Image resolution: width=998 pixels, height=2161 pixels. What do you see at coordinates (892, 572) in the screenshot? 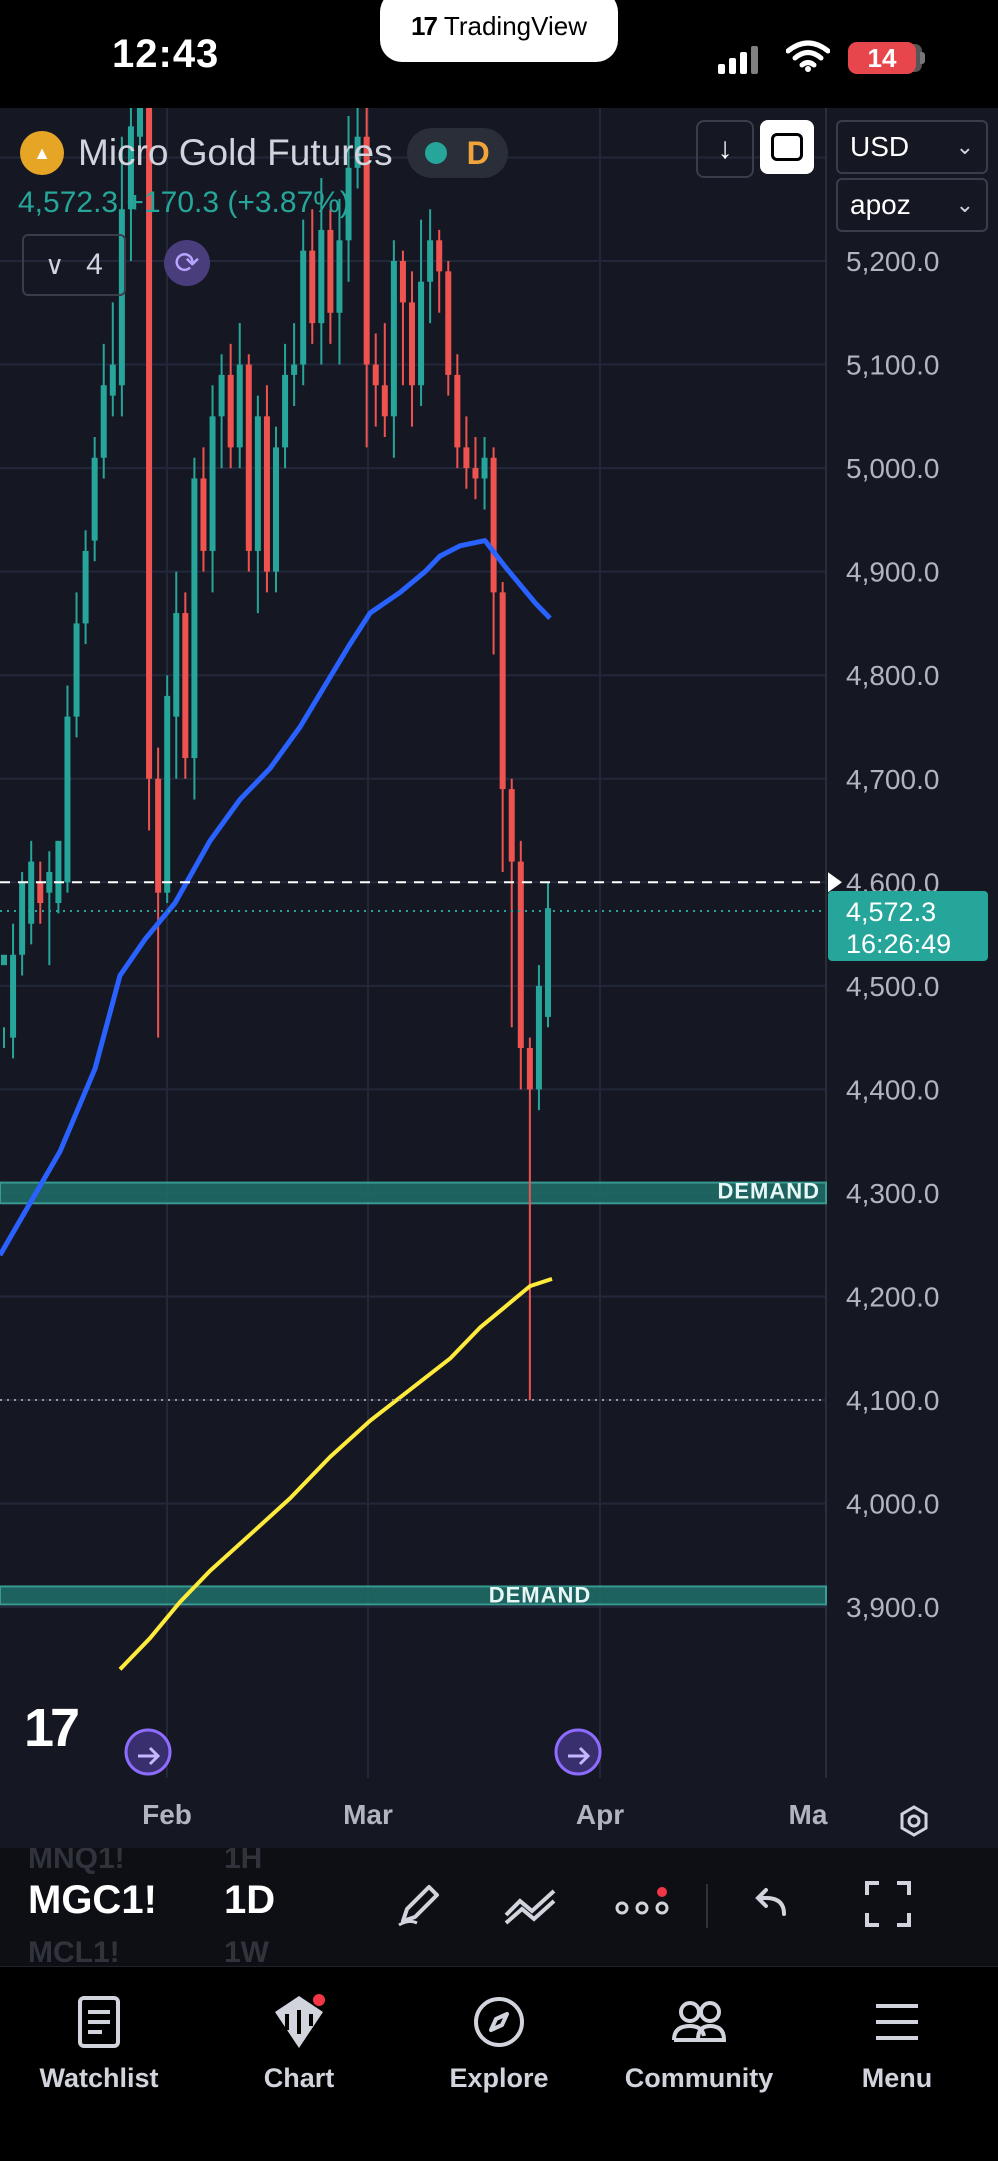
I see `price-axis-label: 4,900.0` at bounding box center [892, 572].